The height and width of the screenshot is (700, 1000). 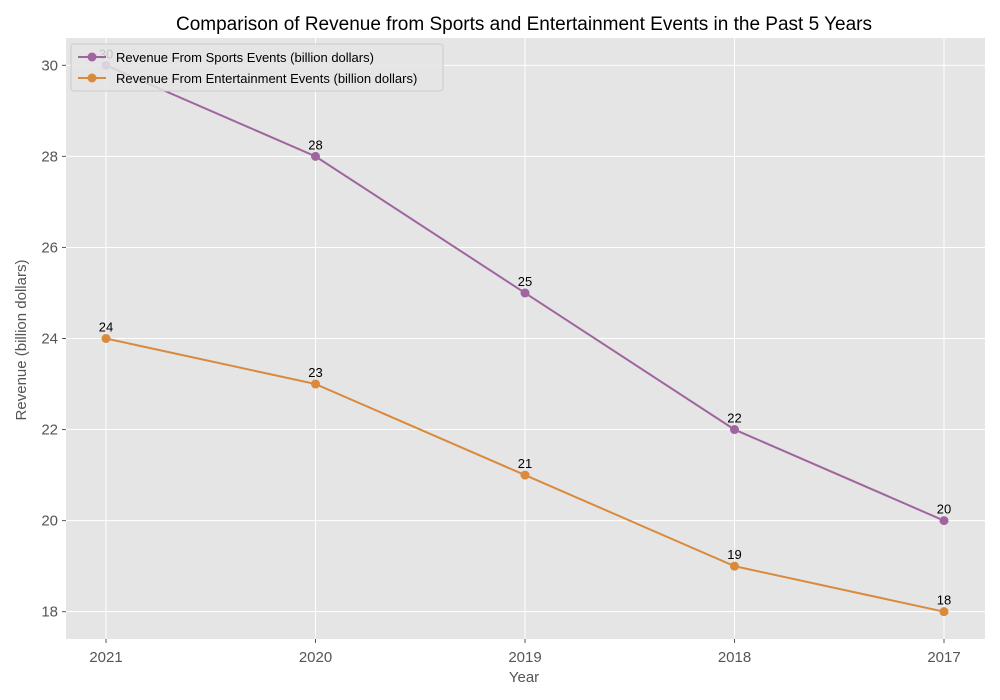 I want to click on data-label: 25, so click(x=525, y=281).